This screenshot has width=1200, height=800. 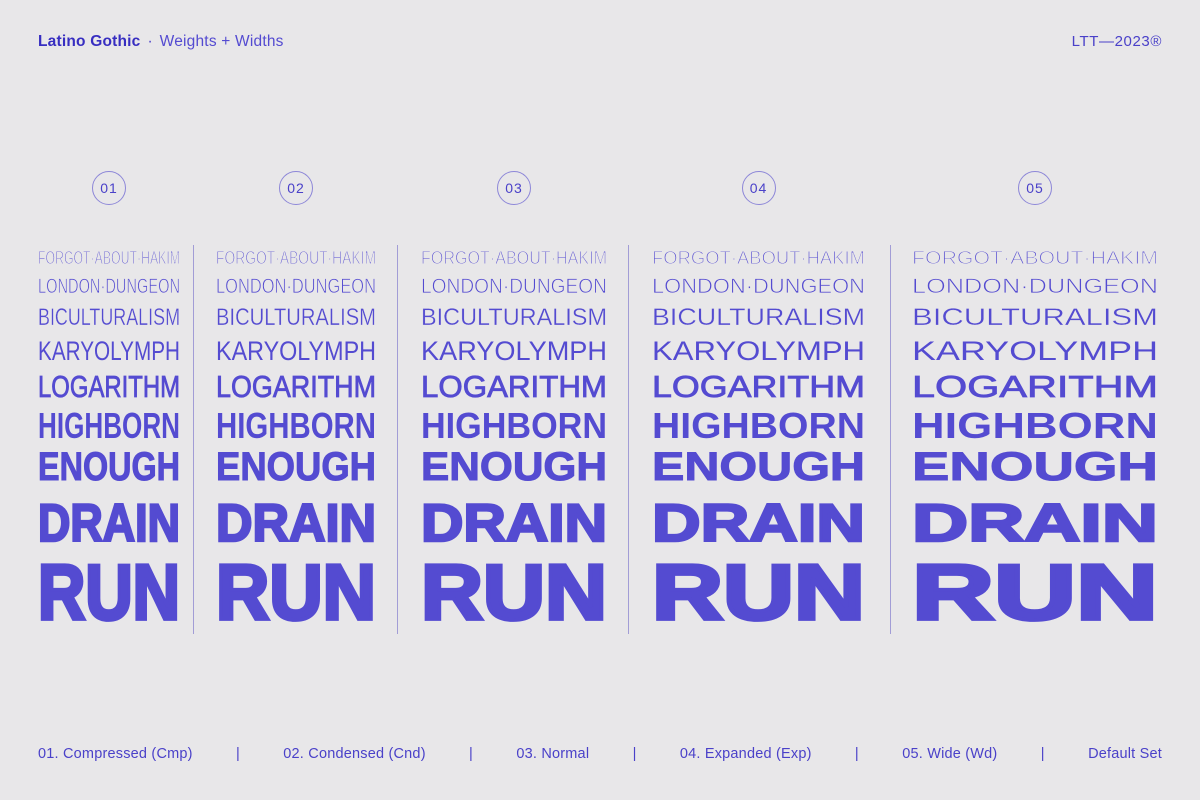 I want to click on specimen-row: LOGARITHM, so click(x=1034, y=381).